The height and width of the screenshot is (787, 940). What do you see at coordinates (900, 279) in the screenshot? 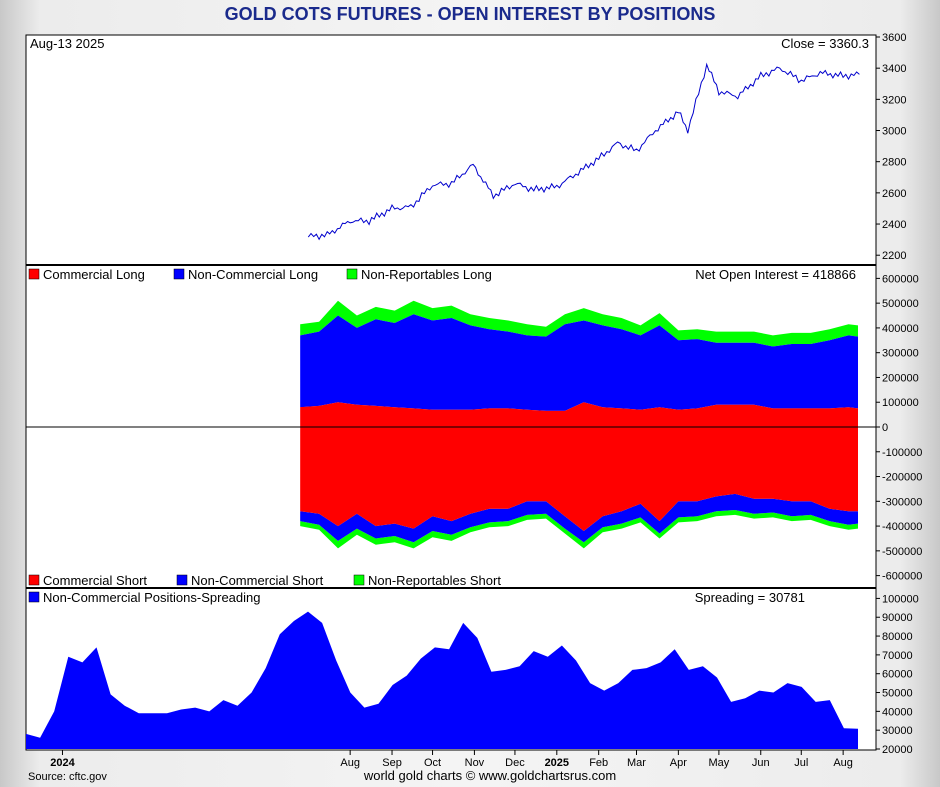
I see `positions-tick-label: 600000` at bounding box center [900, 279].